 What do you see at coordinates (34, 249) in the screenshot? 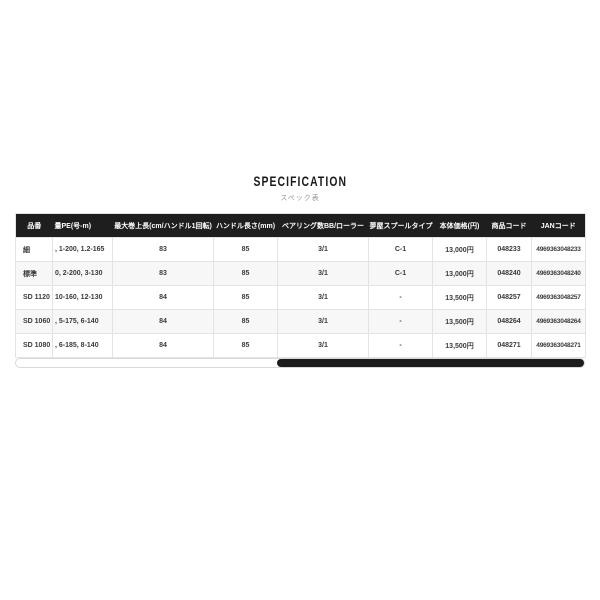
I see `table-cell: 細` at bounding box center [34, 249].